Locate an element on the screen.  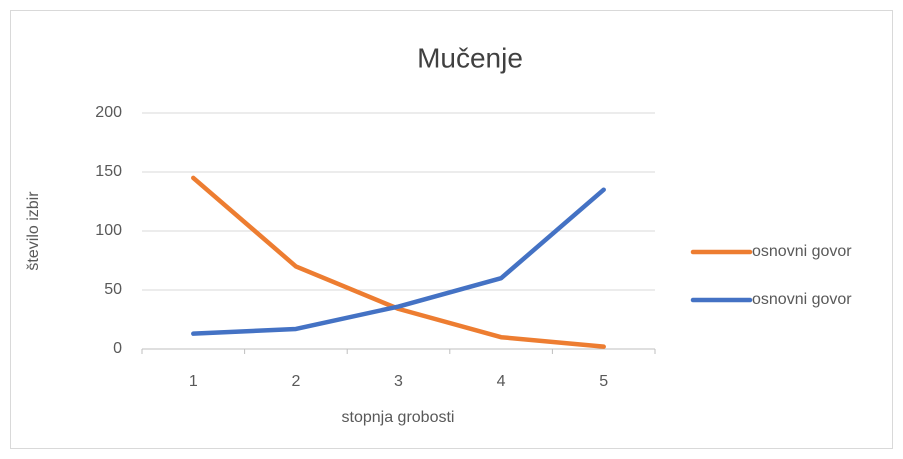
series-line is located at coordinates (398, 261).